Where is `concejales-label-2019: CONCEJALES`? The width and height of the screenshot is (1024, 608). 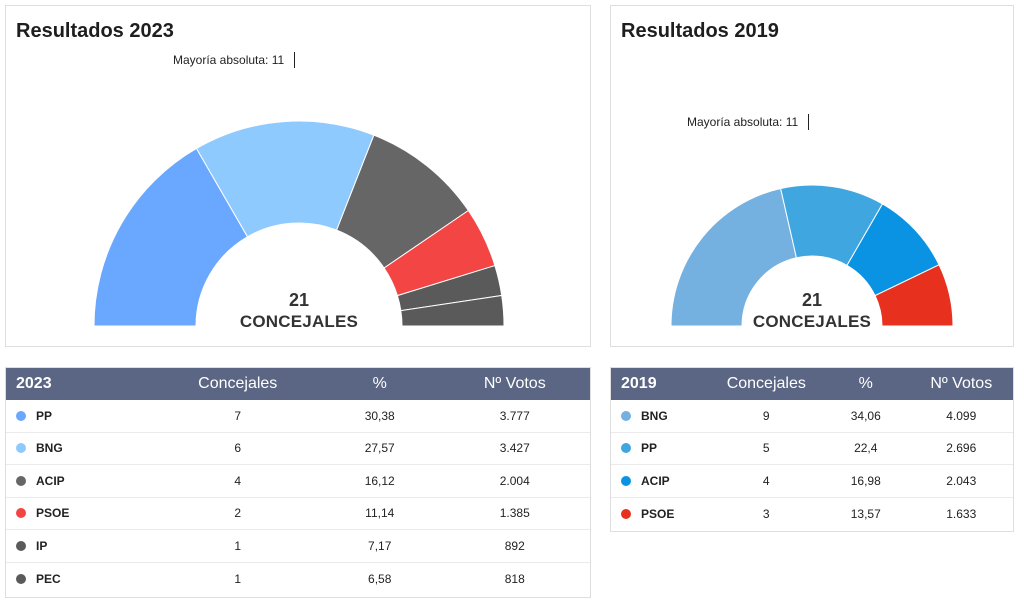
concejales-label-2019: CONCEJALES is located at coordinates (812, 321).